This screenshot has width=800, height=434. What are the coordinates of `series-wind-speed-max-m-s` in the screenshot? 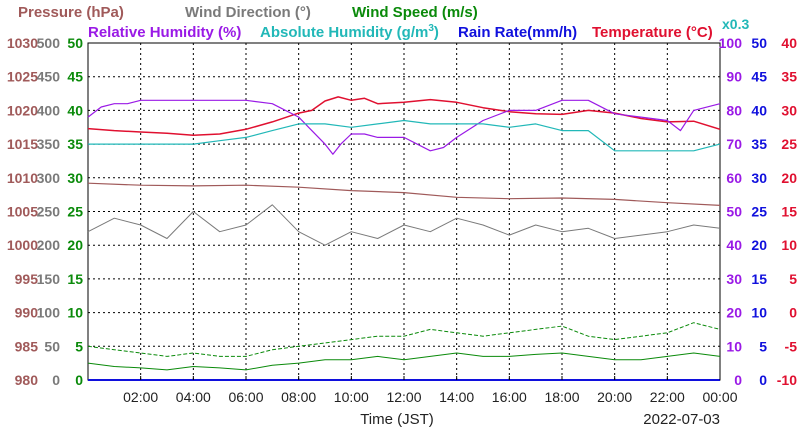 It's located at (404, 339).